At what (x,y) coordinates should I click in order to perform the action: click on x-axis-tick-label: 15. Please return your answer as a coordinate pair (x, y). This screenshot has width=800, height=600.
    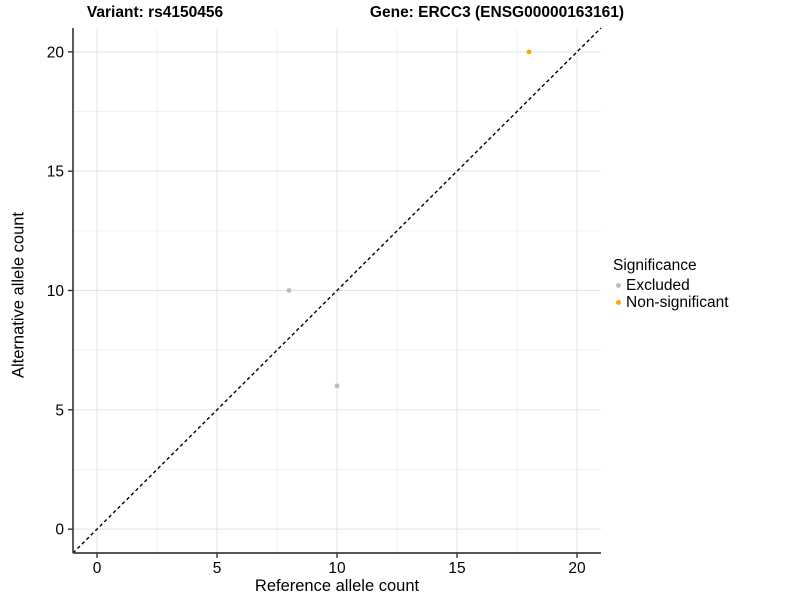
    Looking at the image, I should click on (456, 568).